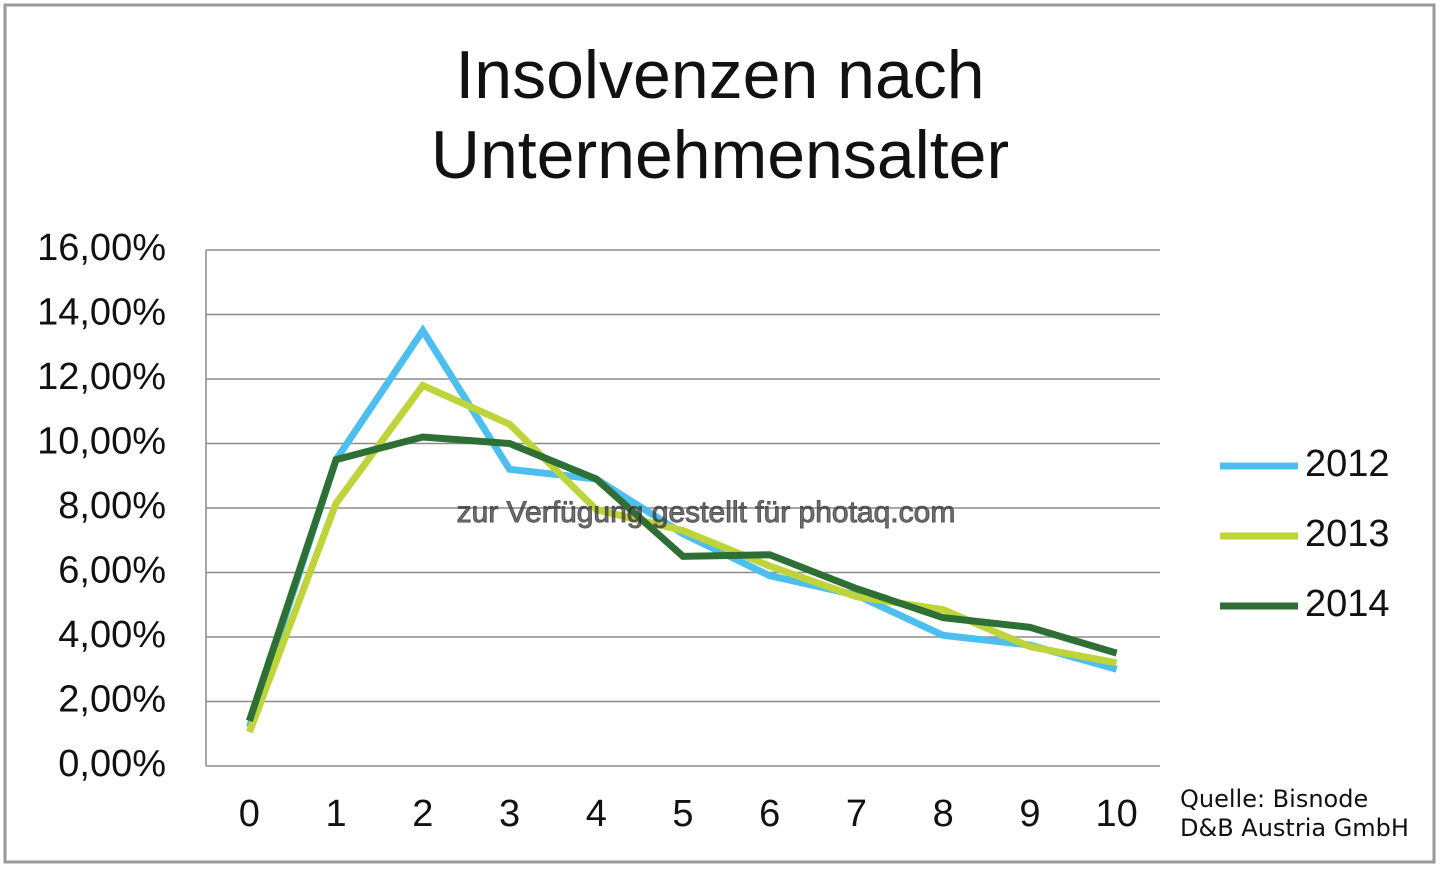 The height and width of the screenshot is (869, 1440). I want to click on x-tick-label: 10, so click(1116, 814).